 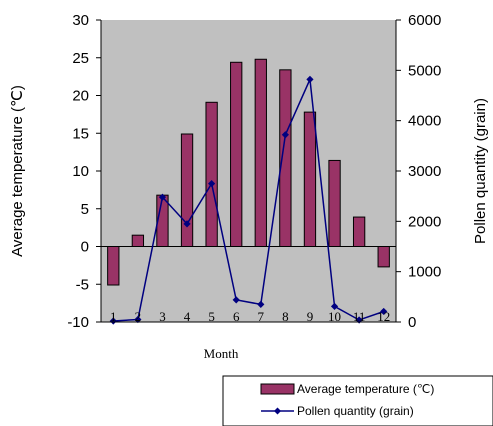 I want to click on month-tick-label: 10, so click(x=334, y=316).